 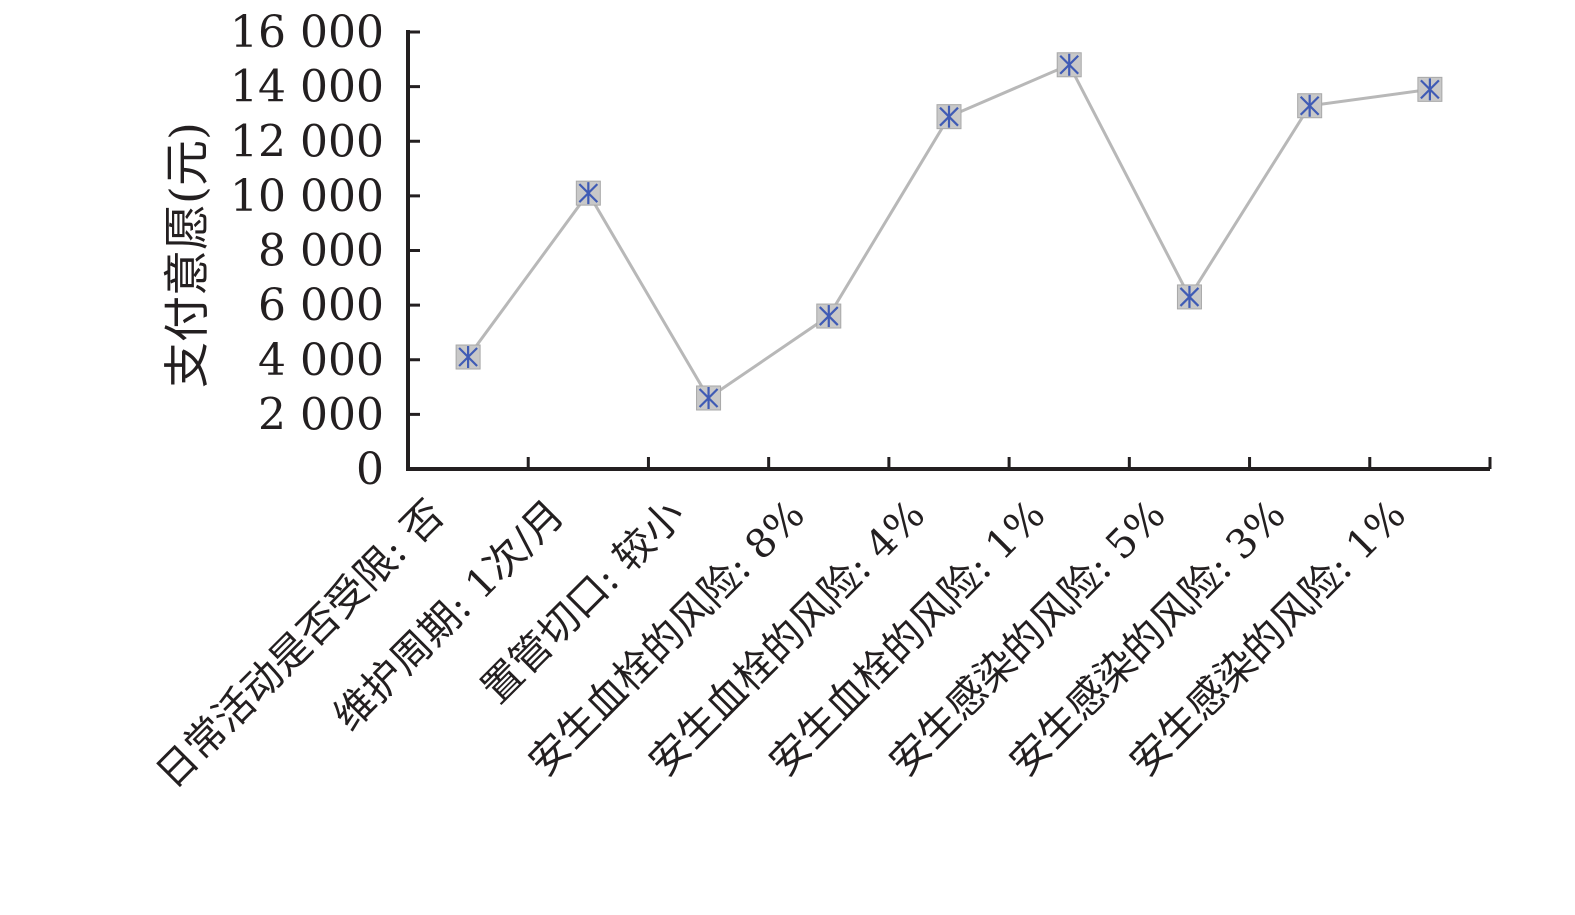 I want to click on x-ticks, so click(x=1009, y=463).